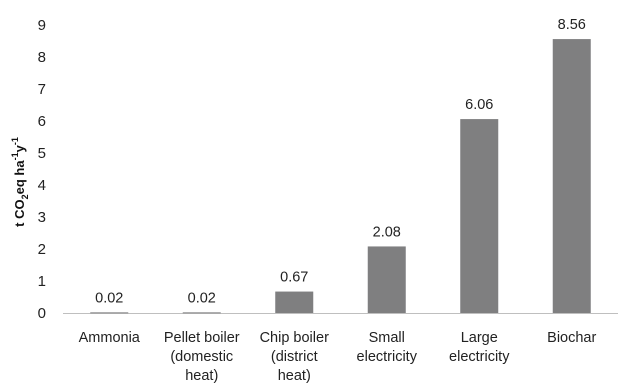  I want to click on x-tick-label: Chip boiler (district heat), so click(294, 357).